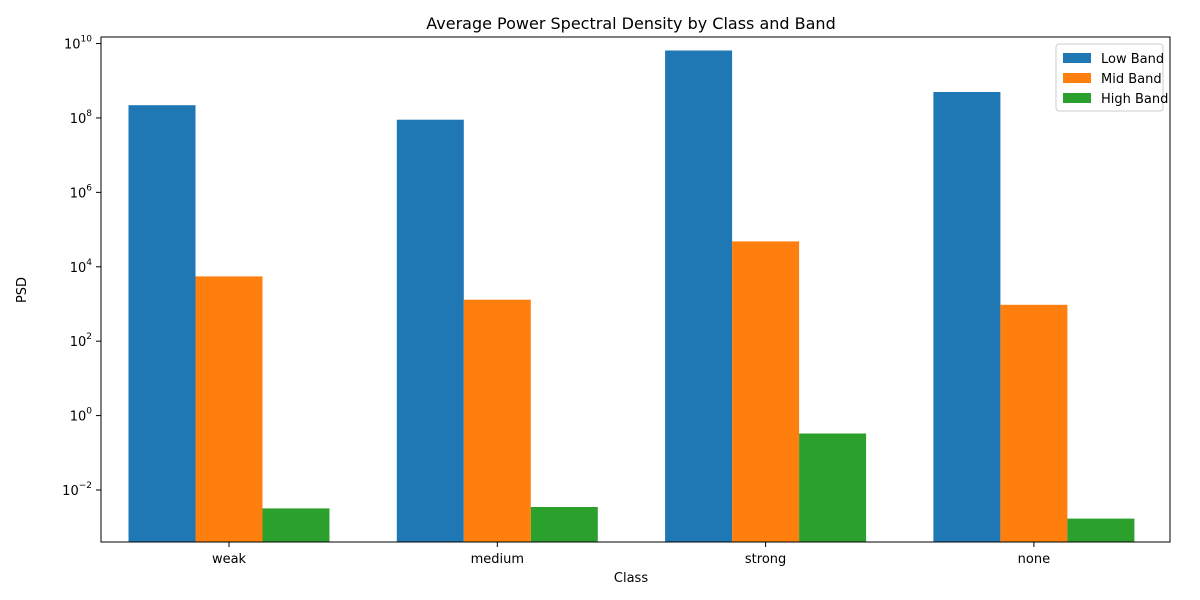  I want to click on y-tick-label: 10⁴, so click(81, 267).